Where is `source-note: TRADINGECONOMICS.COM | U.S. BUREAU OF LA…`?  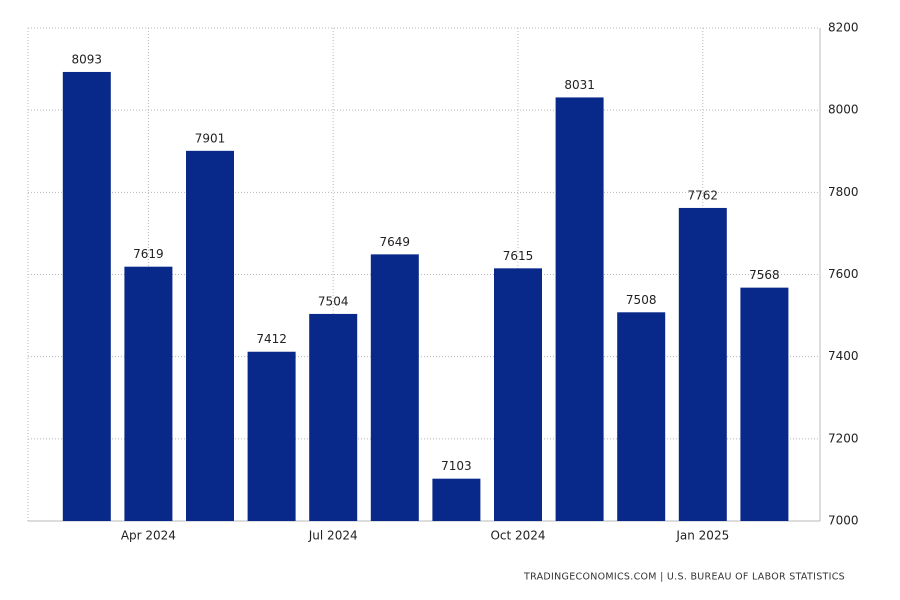
source-note: TRADINGECONOMICS.COM | U.S. BUREAU OF LA… is located at coordinates (684, 577).